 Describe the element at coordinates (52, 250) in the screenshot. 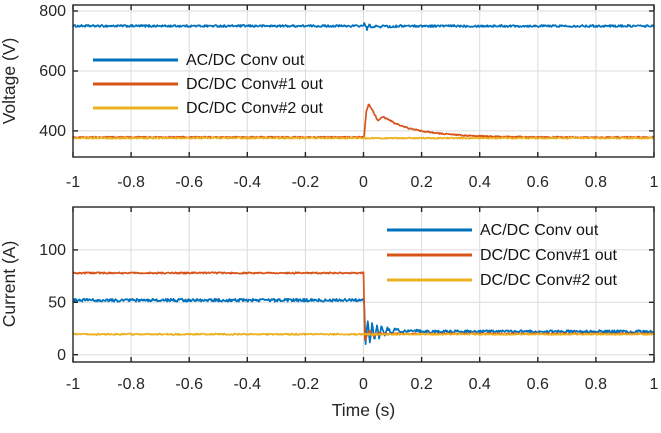

I see `y-tick-label: 100` at that location.